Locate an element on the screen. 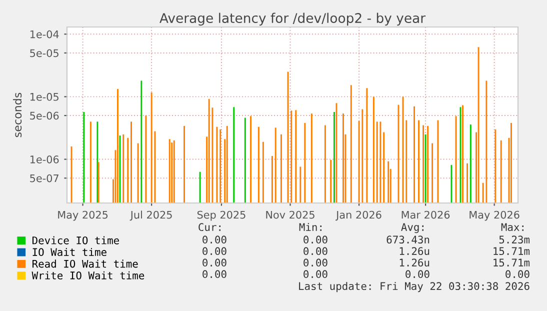 This screenshot has width=547, height=311. legend-label: Device IO time is located at coordinates (75, 240).